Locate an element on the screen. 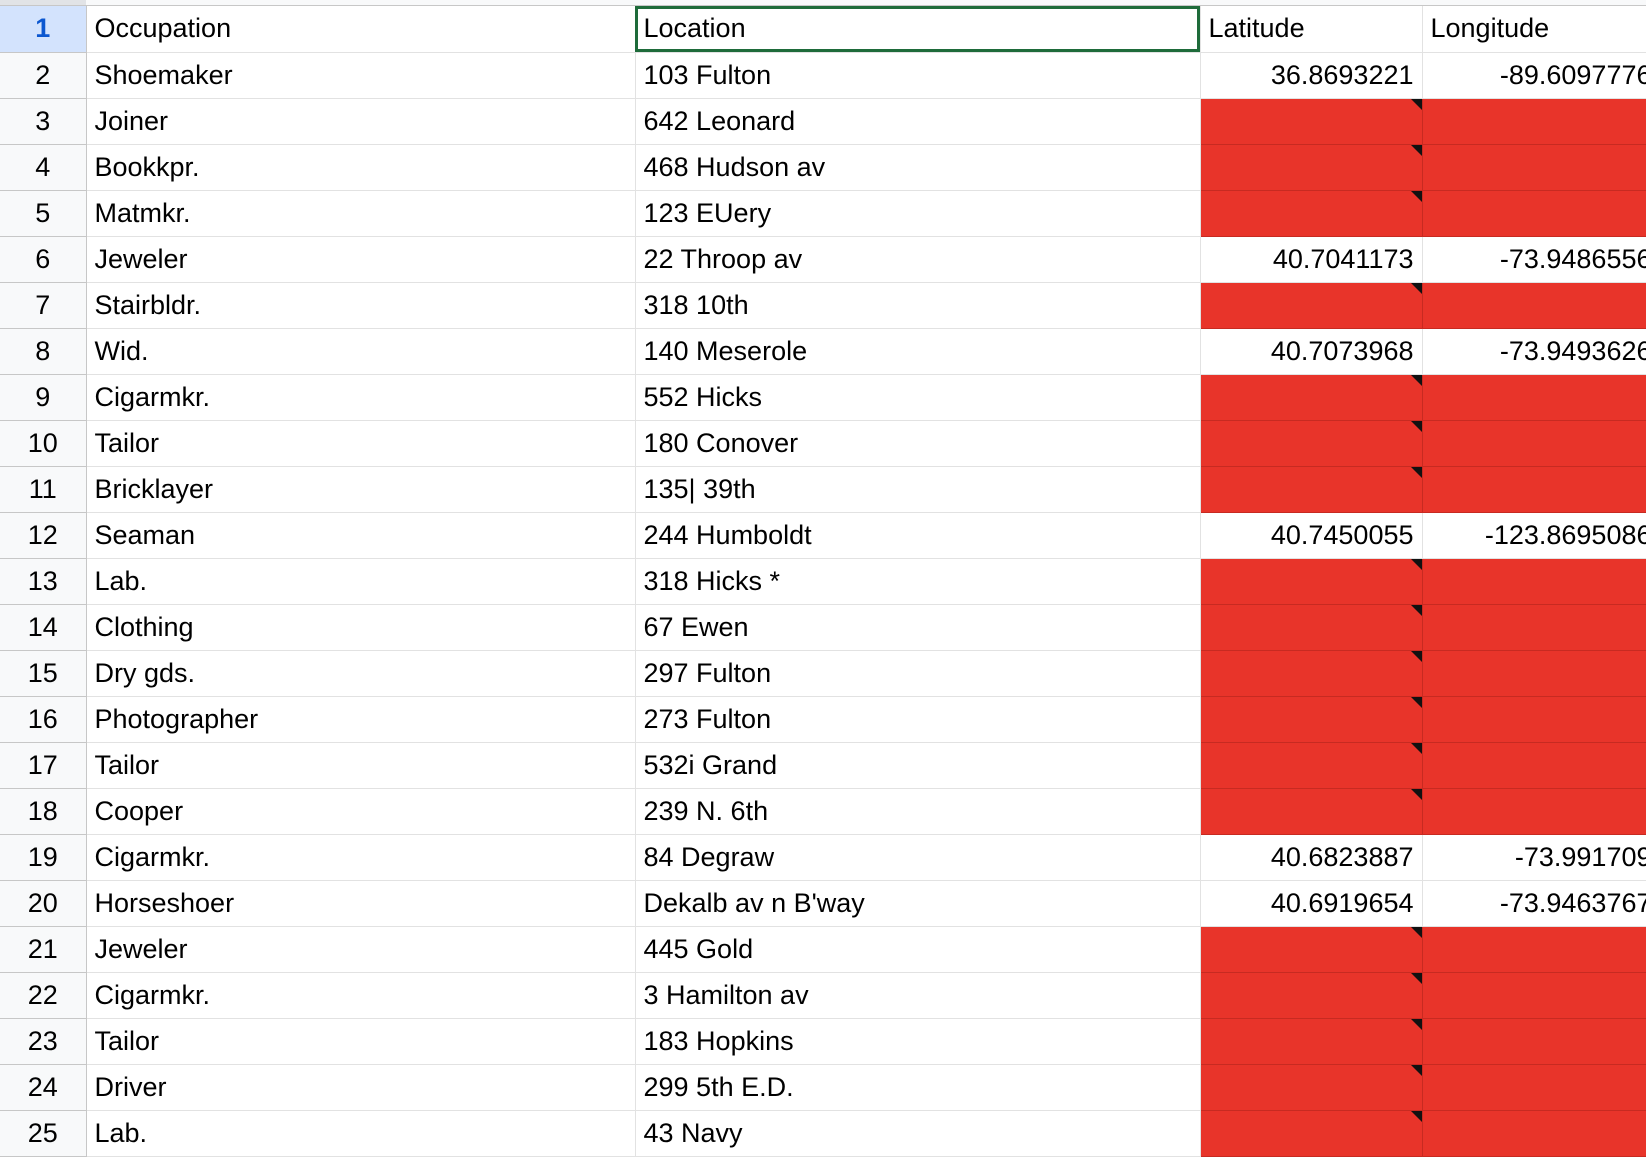 The image size is (1646, 1162). cell-latitude: 40.7073968 is located at coordinates (1311, 351).